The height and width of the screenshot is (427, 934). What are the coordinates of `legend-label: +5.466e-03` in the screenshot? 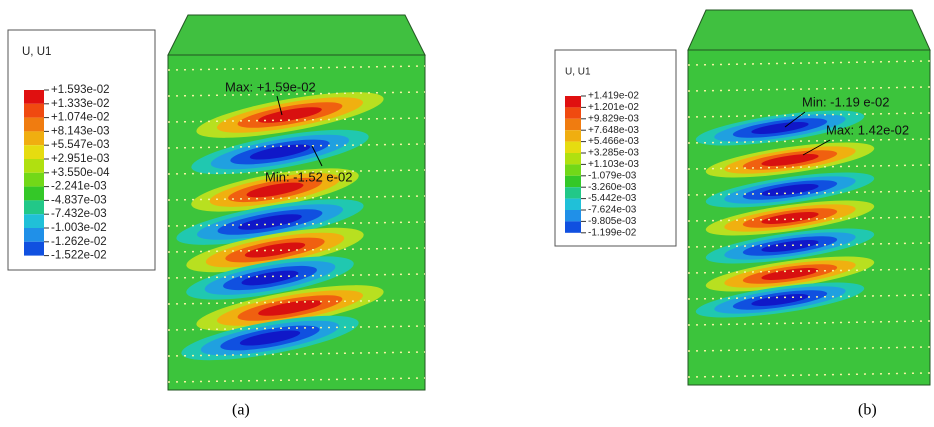 It's located at (613, 141).